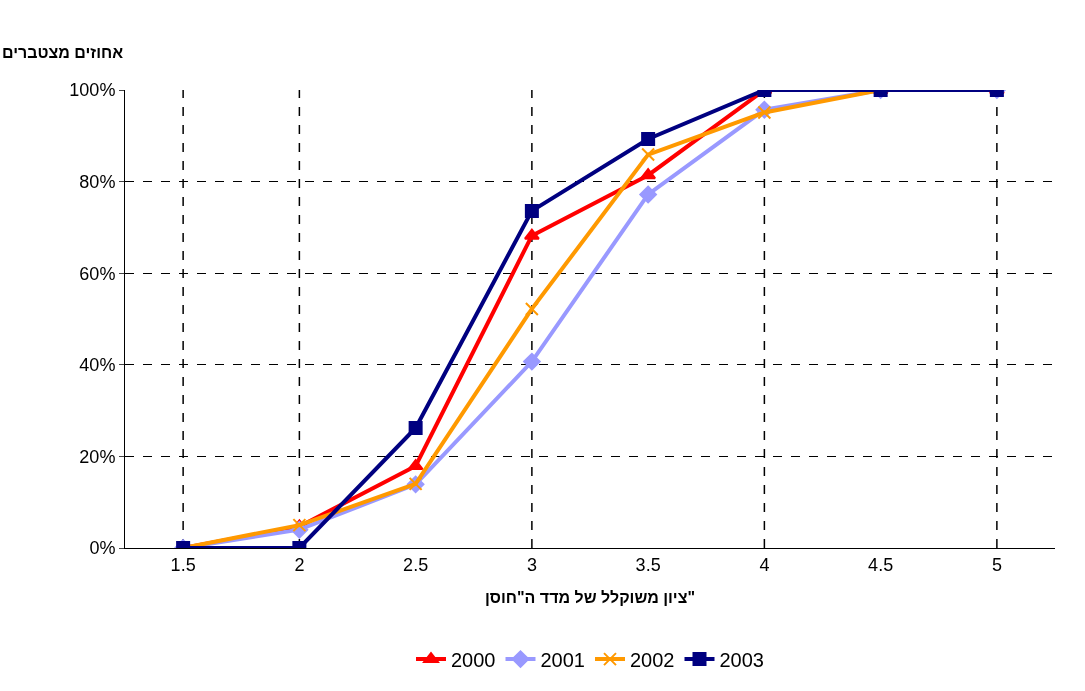 This screenshot has width=1085, height=691. Describe the element at coordinates (531, 564) in the screenshot. I see `x-tick-label: 3` at that location.